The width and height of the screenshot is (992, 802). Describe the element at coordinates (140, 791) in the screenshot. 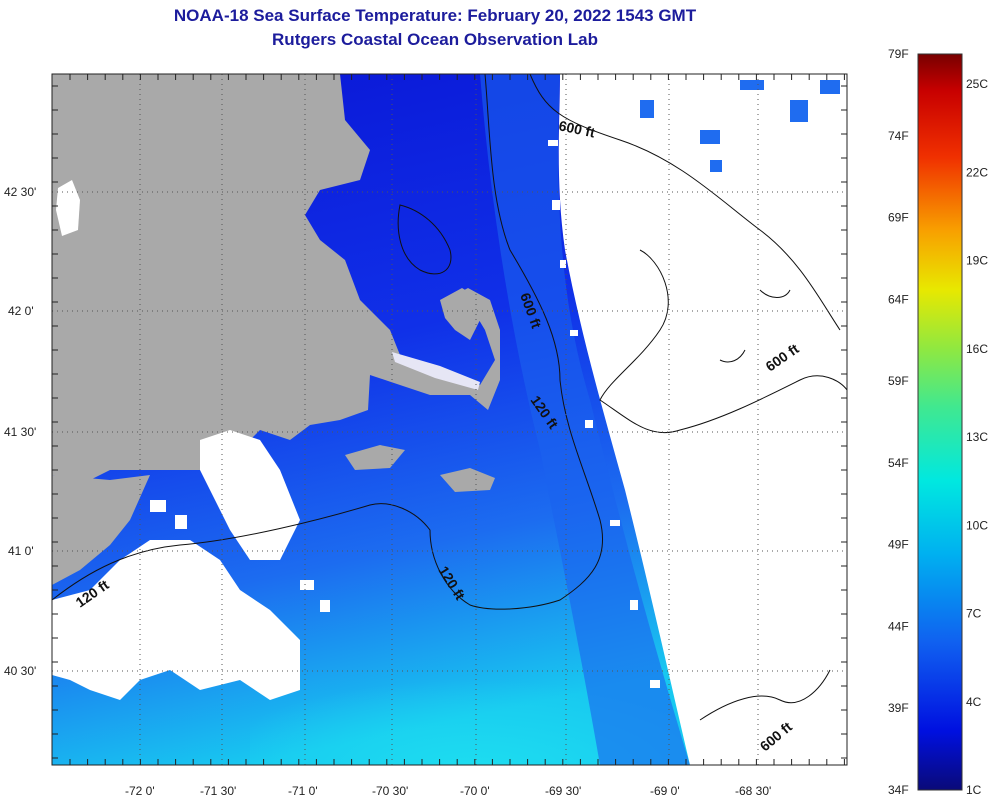

I see `x-tick-label: -72 0'` at that location.